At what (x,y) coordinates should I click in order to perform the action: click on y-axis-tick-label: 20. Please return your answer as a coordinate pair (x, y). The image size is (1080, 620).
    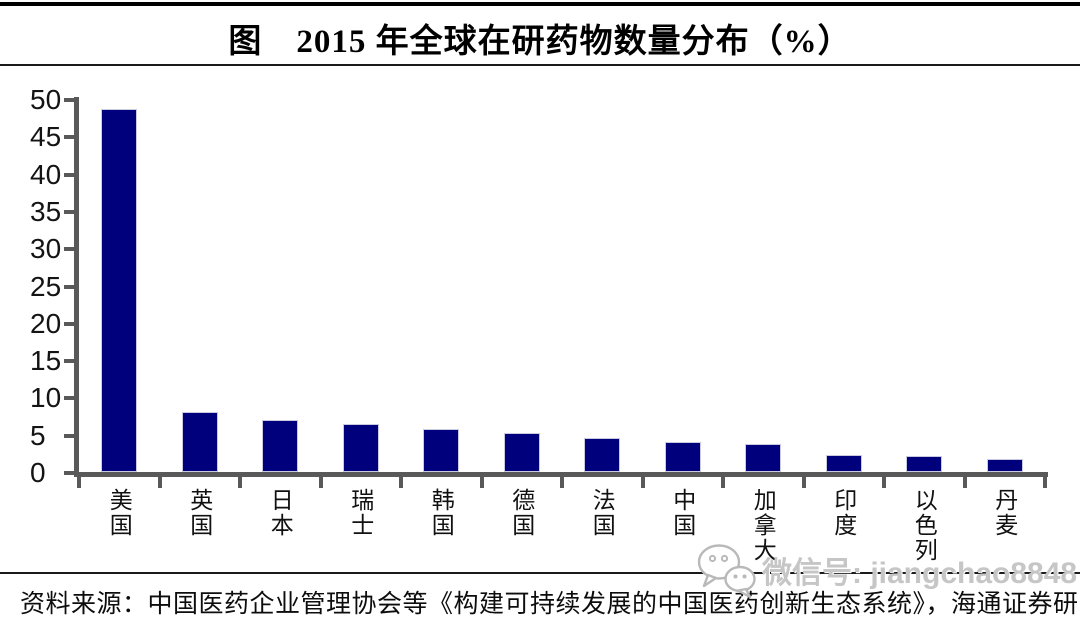
    Looking at the image, I should click on (46, 323).